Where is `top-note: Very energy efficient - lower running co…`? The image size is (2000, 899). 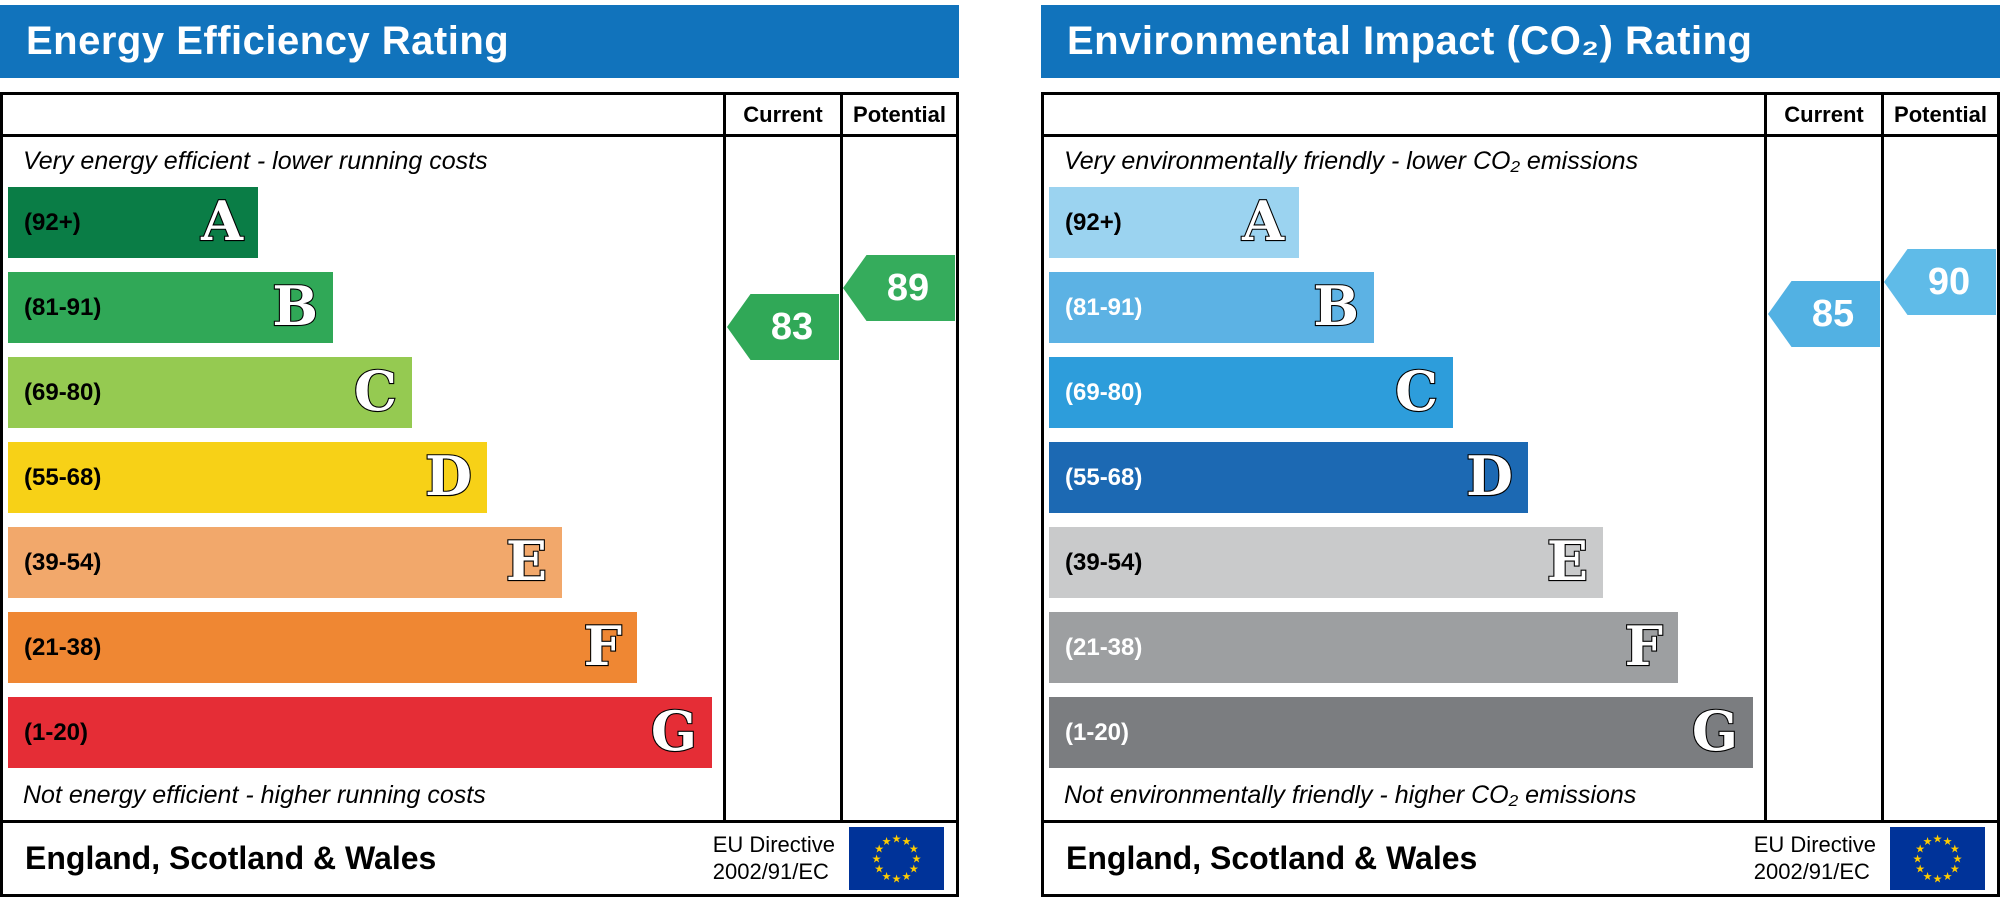 top-note: Very energy efficient - lower running co… is located at coordinates (255, 161).